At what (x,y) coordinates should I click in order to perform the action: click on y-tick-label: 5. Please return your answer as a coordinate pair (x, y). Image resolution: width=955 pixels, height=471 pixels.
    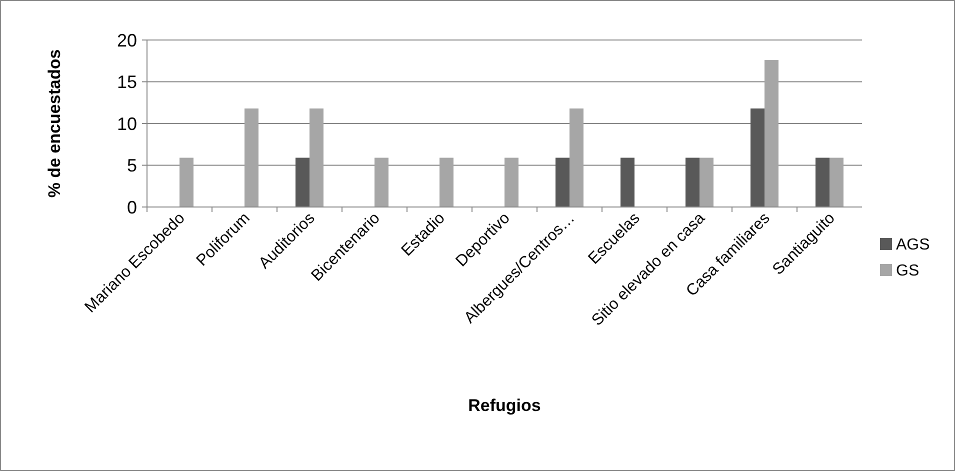
    Looking at the image, I should click on (131, 166).